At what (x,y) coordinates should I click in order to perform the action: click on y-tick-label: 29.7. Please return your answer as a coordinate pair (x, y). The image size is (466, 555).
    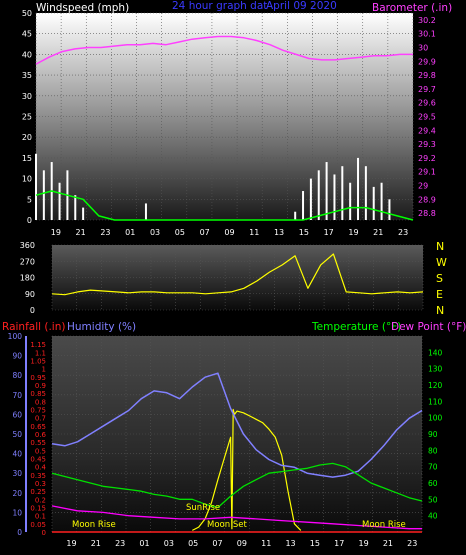
    Looking at the image, I should click on (427, 89).